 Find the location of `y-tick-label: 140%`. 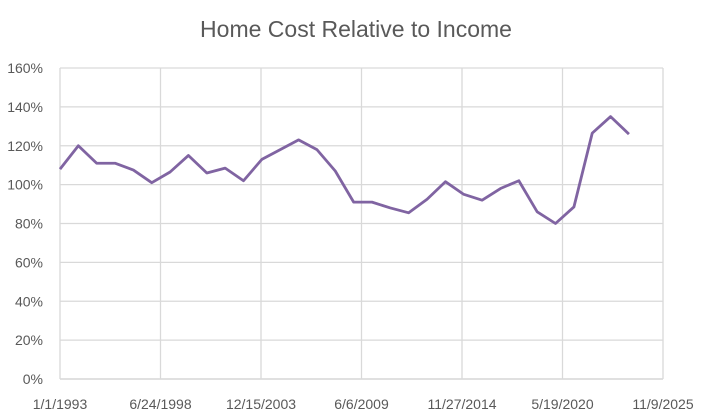

y-tick-label: 140% is located at coordinates (25, 107).